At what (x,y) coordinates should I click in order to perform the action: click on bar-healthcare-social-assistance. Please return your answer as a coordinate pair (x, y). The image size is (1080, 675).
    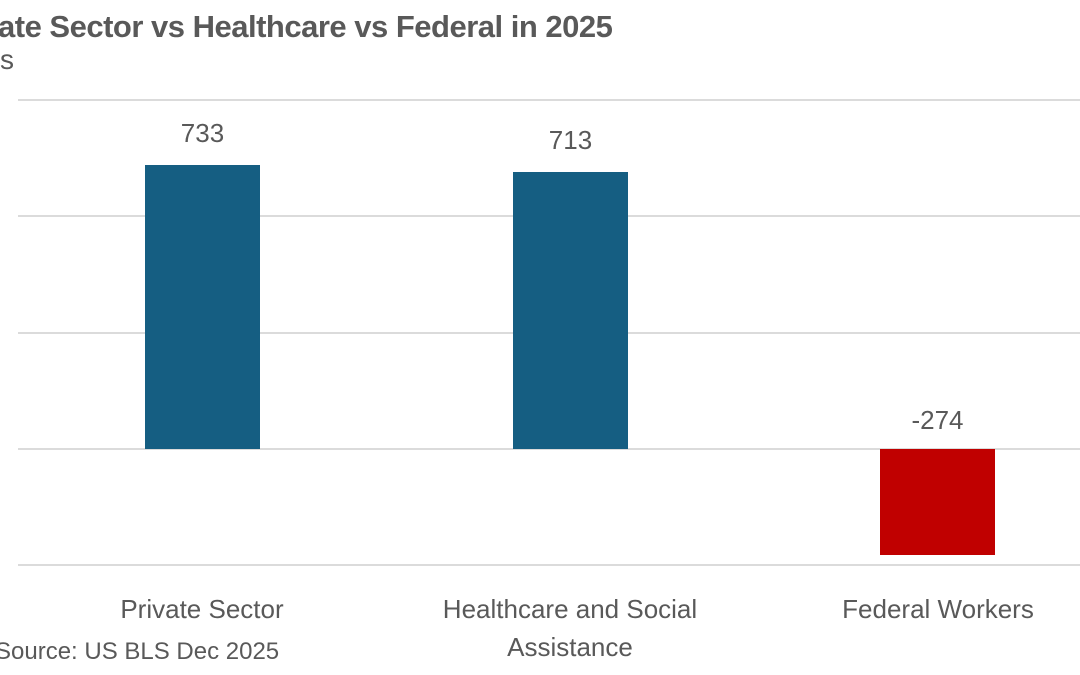
    Looking at the image, I should click on (570, 310).